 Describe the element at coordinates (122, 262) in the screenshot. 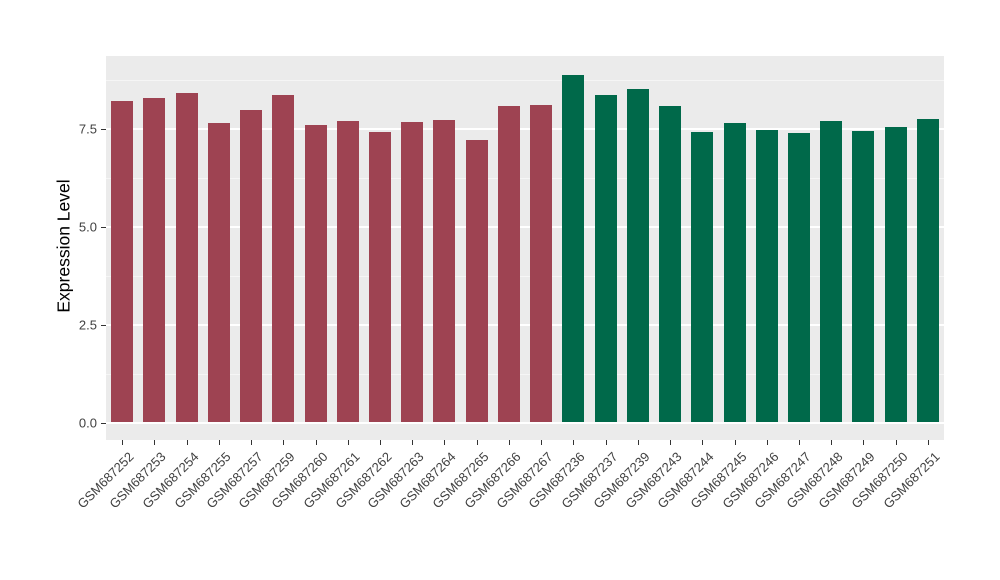

I see `bar-GSM687252` at that location.